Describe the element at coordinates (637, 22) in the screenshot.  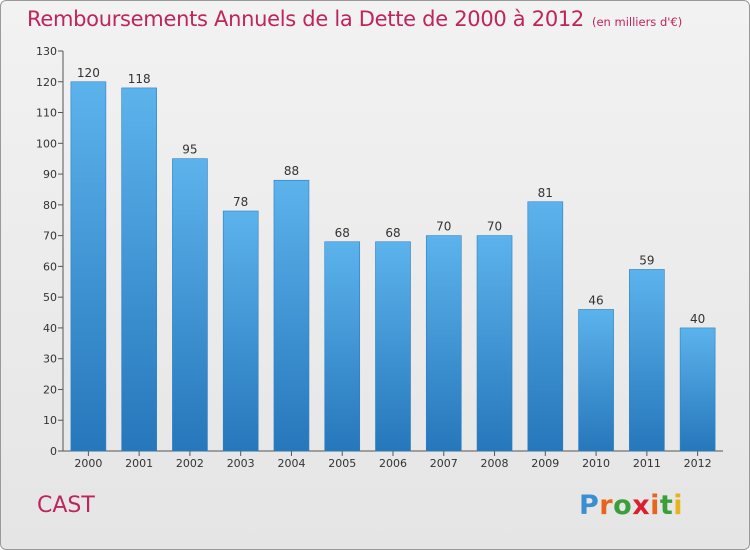
I see `chart-subtitle: (en milliers d'€)` at that location.